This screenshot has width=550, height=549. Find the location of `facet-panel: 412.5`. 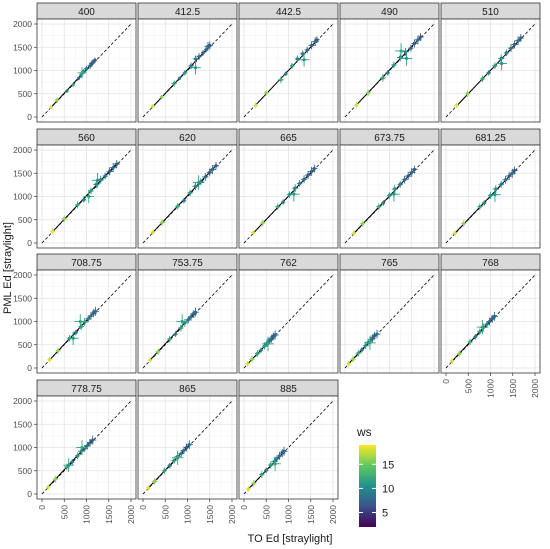

facet-panel: 412.5 is located at coordinates (187, 62).